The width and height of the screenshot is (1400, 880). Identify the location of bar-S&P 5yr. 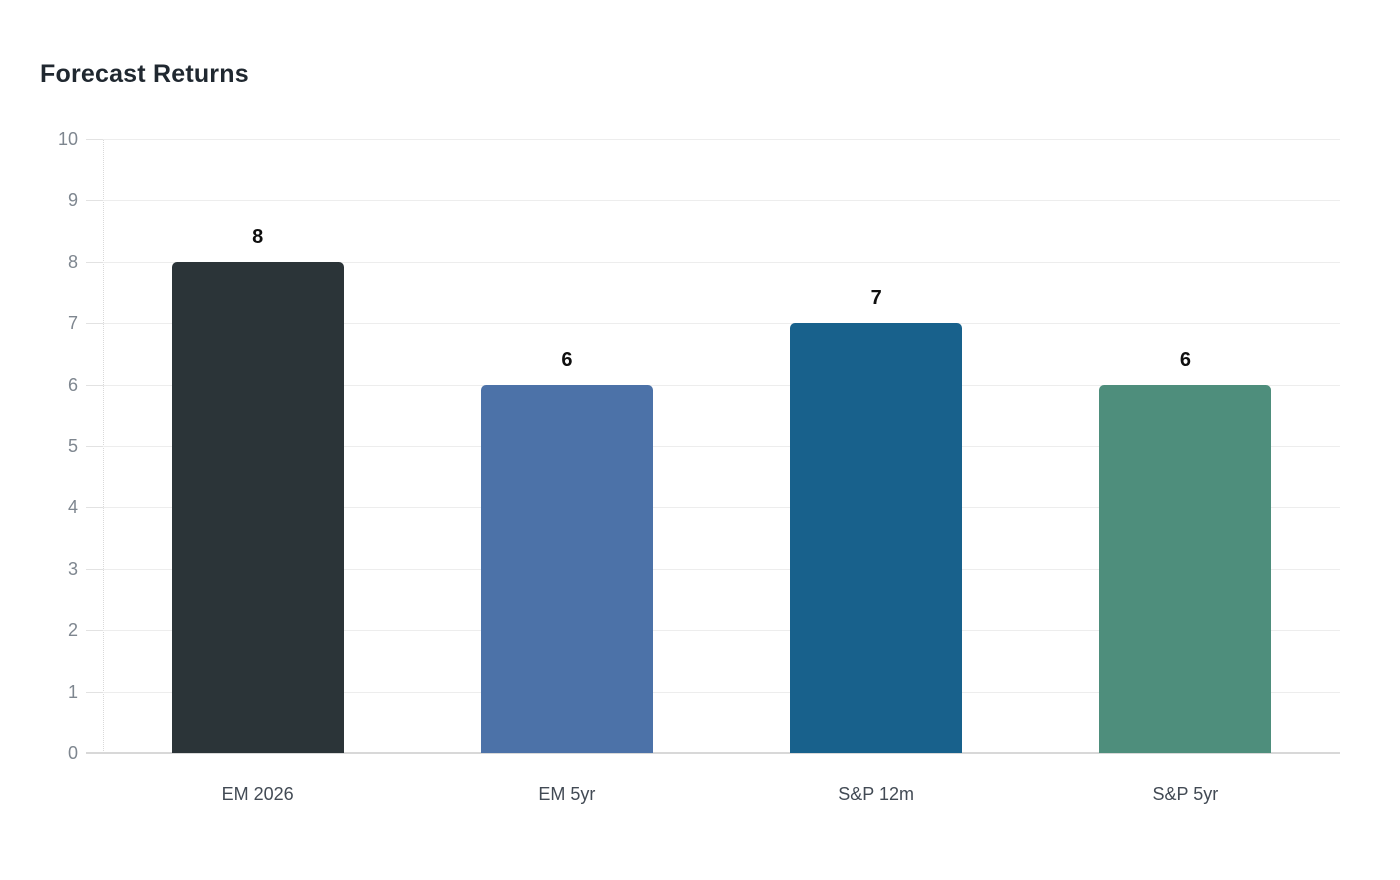
(1185, 568).